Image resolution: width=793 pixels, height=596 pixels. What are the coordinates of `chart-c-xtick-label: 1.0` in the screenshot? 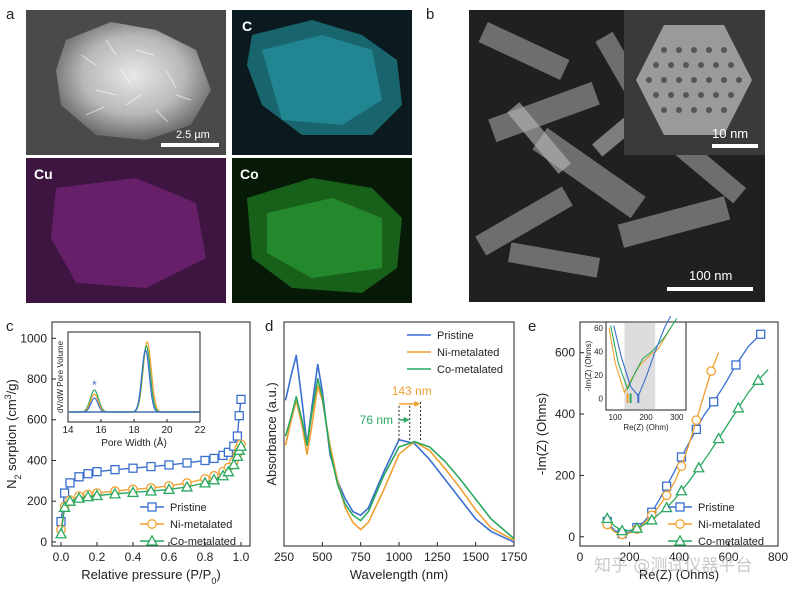 It's located at (241, 557).